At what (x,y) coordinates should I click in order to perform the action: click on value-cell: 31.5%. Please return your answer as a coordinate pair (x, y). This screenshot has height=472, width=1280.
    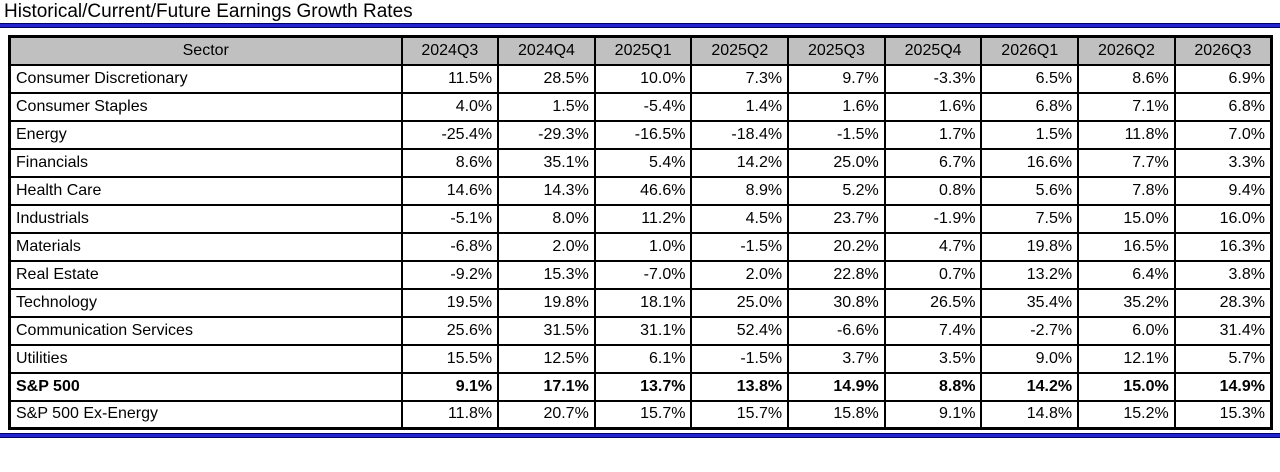
    Looking at the image, I should click on (546, 330).